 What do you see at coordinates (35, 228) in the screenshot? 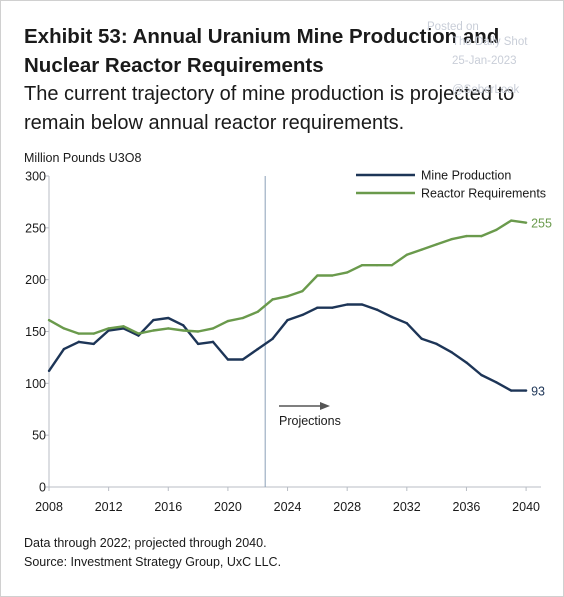
I see `y-tick-label: 250` at bounding box center [35, 228].